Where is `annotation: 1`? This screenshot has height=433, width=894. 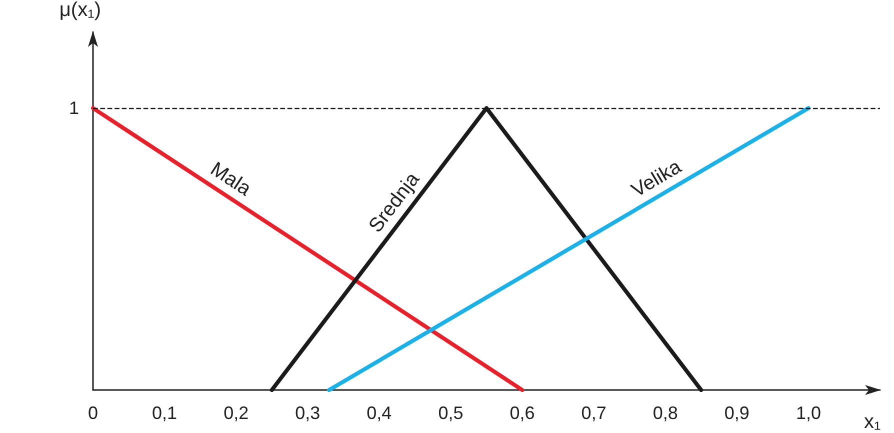 annotation: 1 is located at coordinates (73, 108).